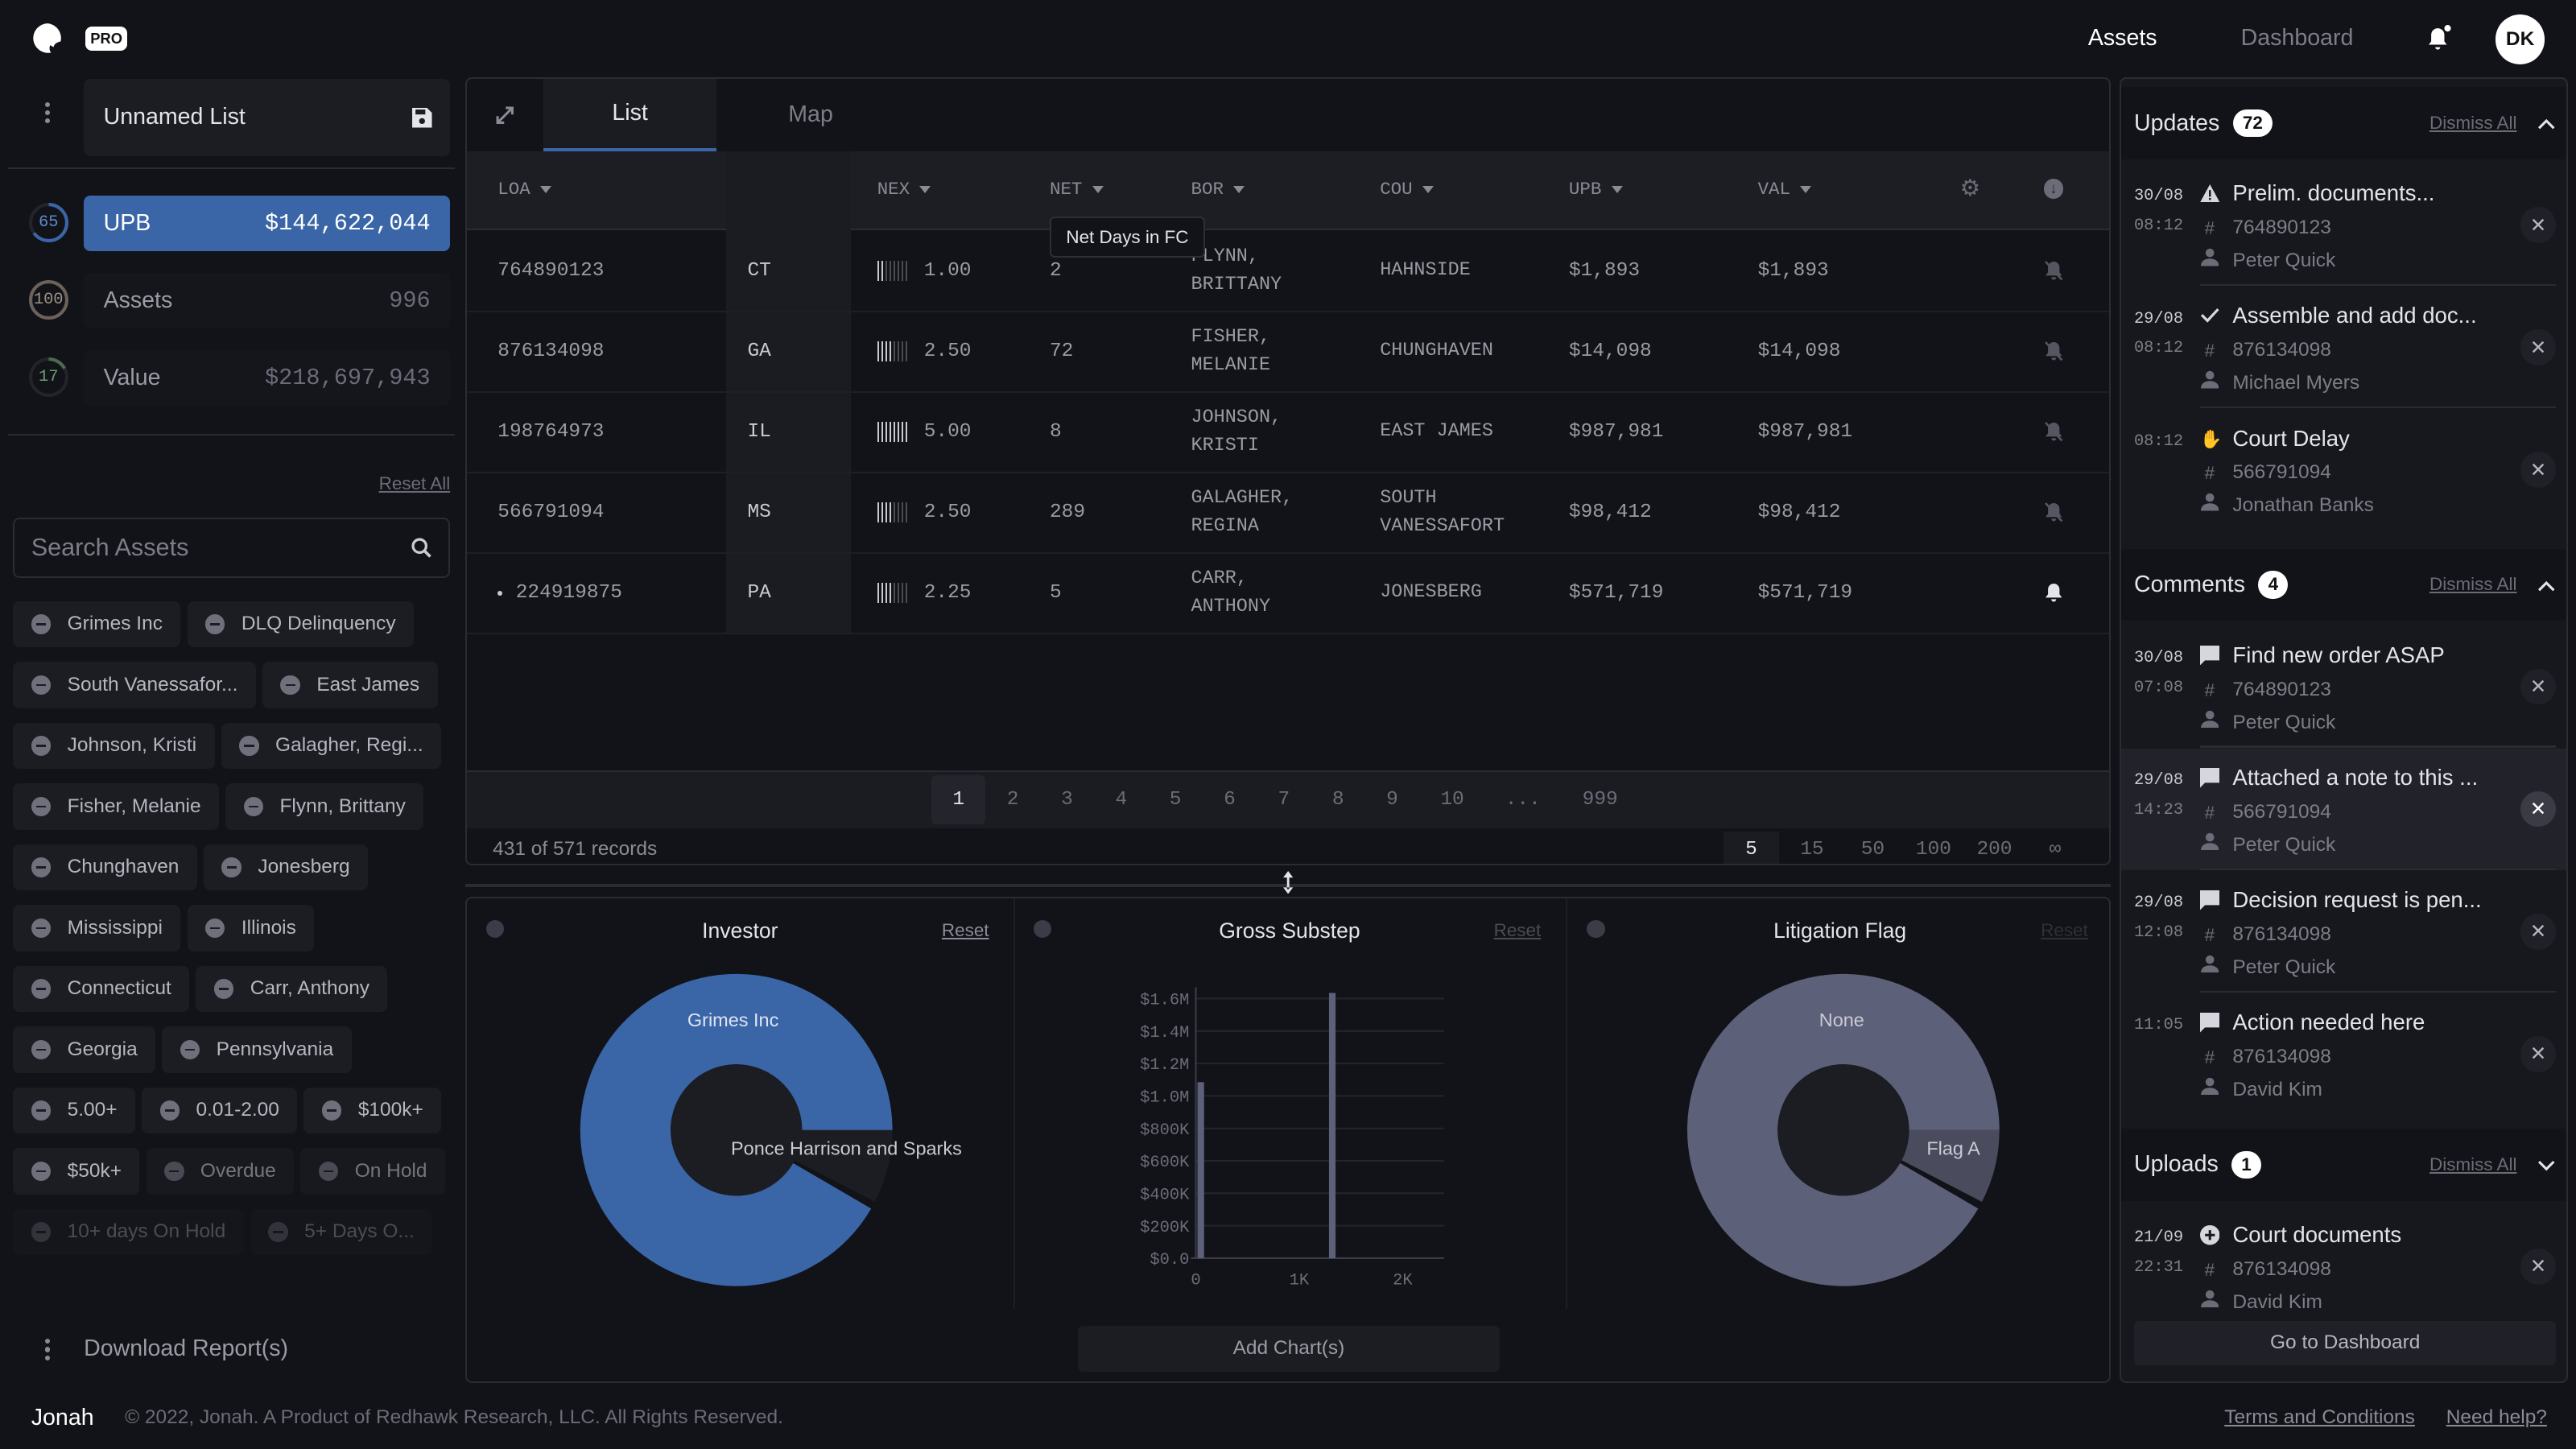  I want to click on nav-dashboard: Dashboard, so click(2297, 37).